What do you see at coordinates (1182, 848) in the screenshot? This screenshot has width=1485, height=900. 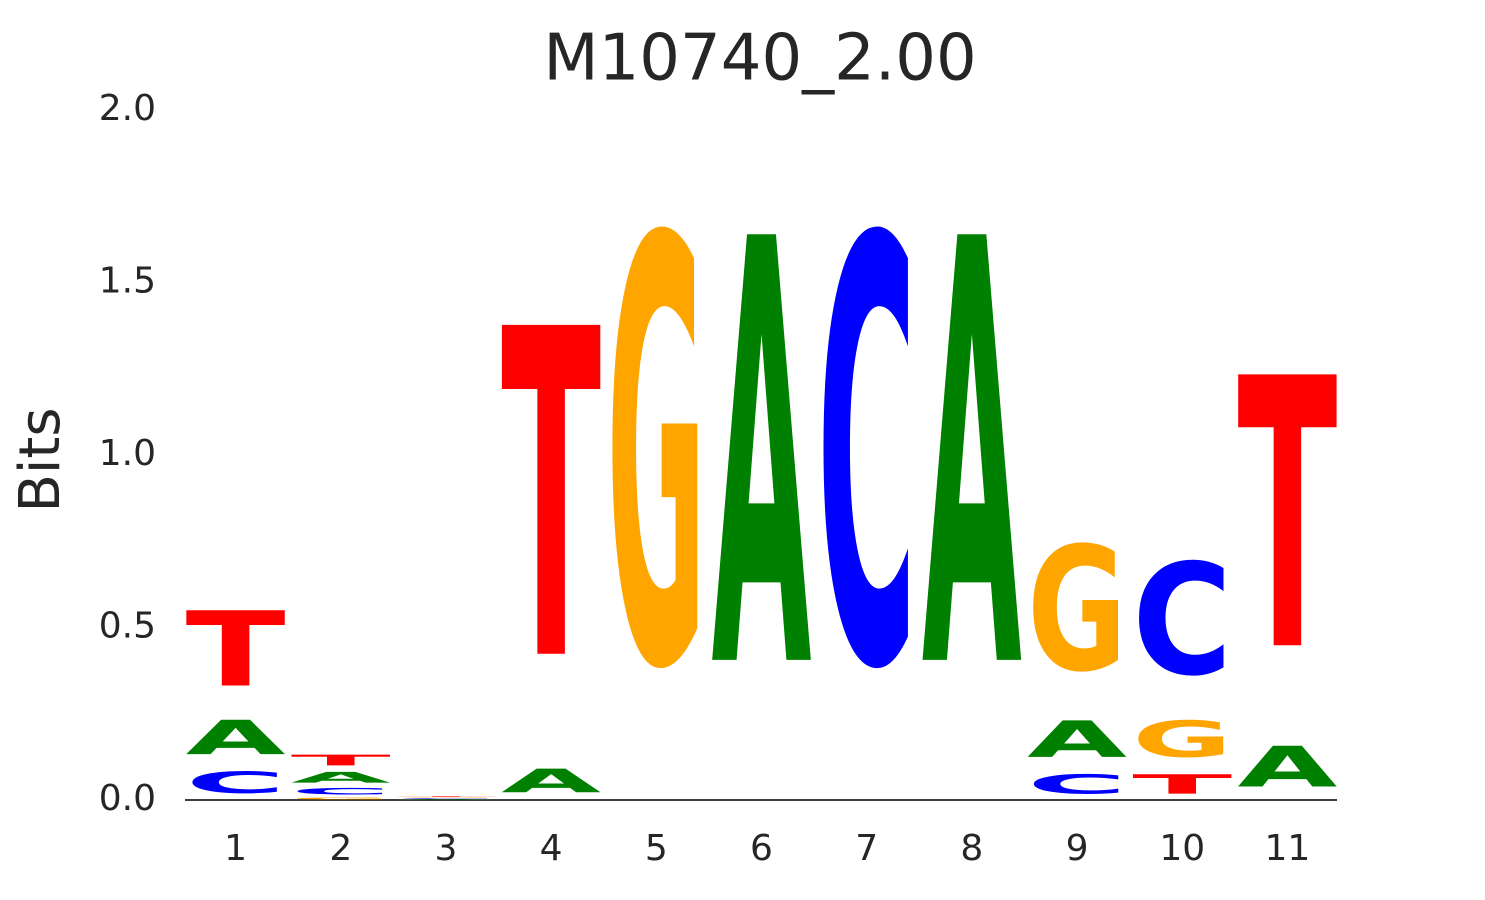 I see `x-tick-label: 10` at bounding box center [1182, 848].